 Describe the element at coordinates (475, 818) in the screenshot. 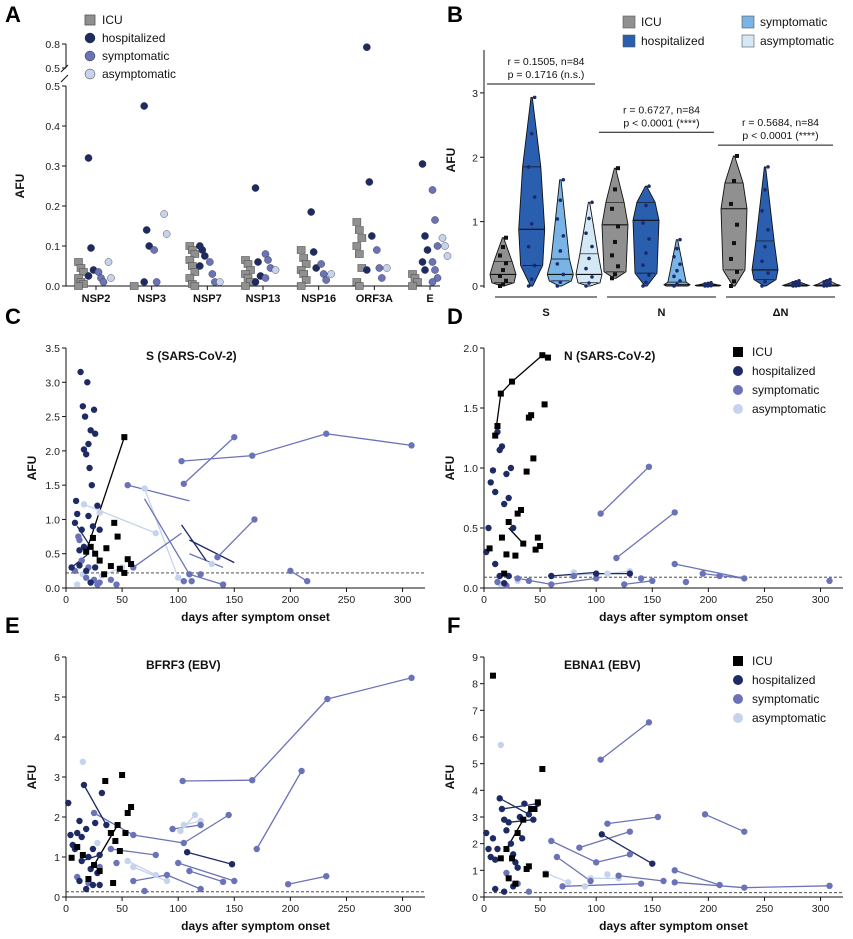

I see `tick-label-F-y: 3` at that location.